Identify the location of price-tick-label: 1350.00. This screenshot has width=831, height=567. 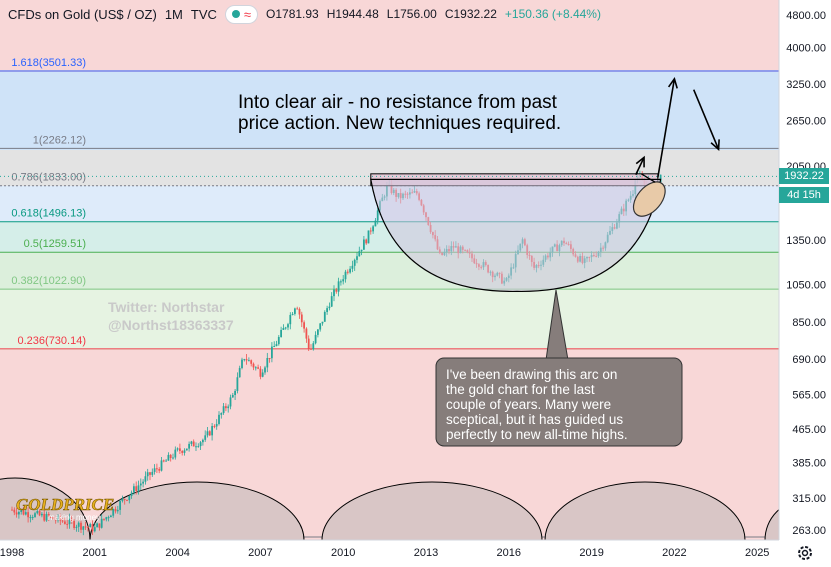
(806, 241).